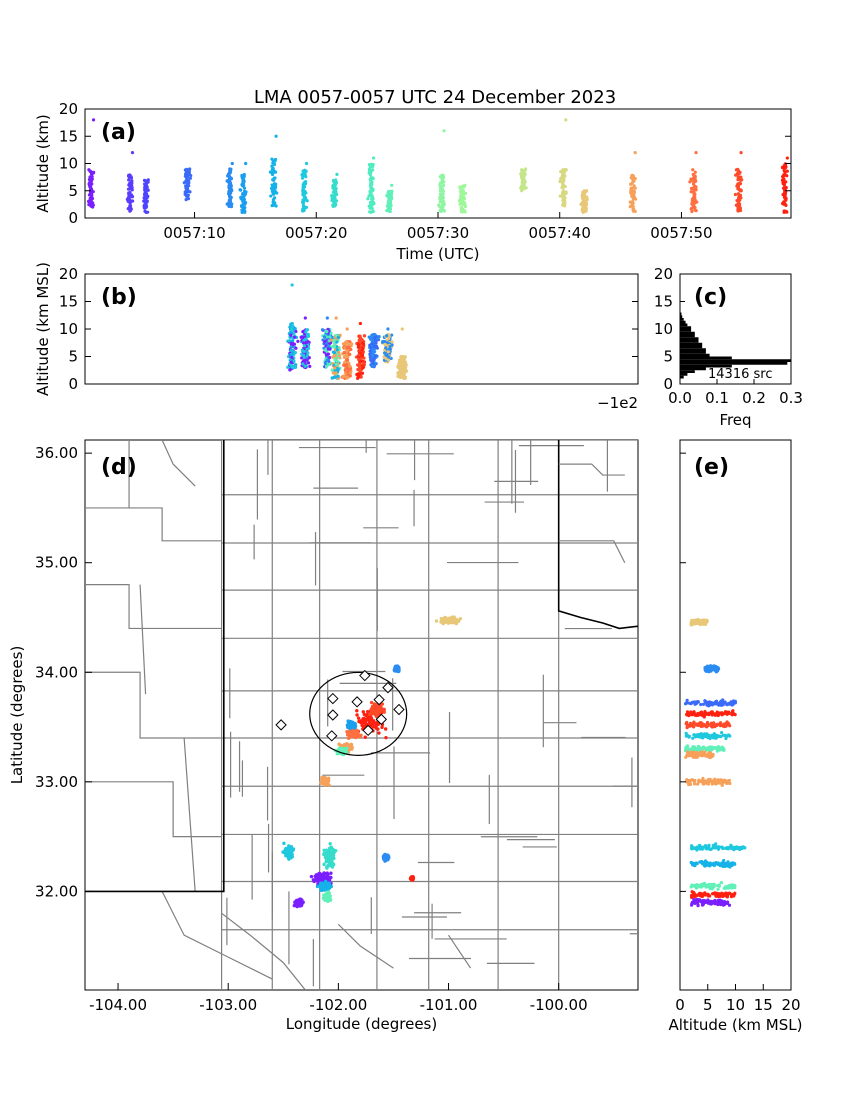 This screenshot has width=850, height=1100. I want to click on flash-11-source, so click(440, 211).